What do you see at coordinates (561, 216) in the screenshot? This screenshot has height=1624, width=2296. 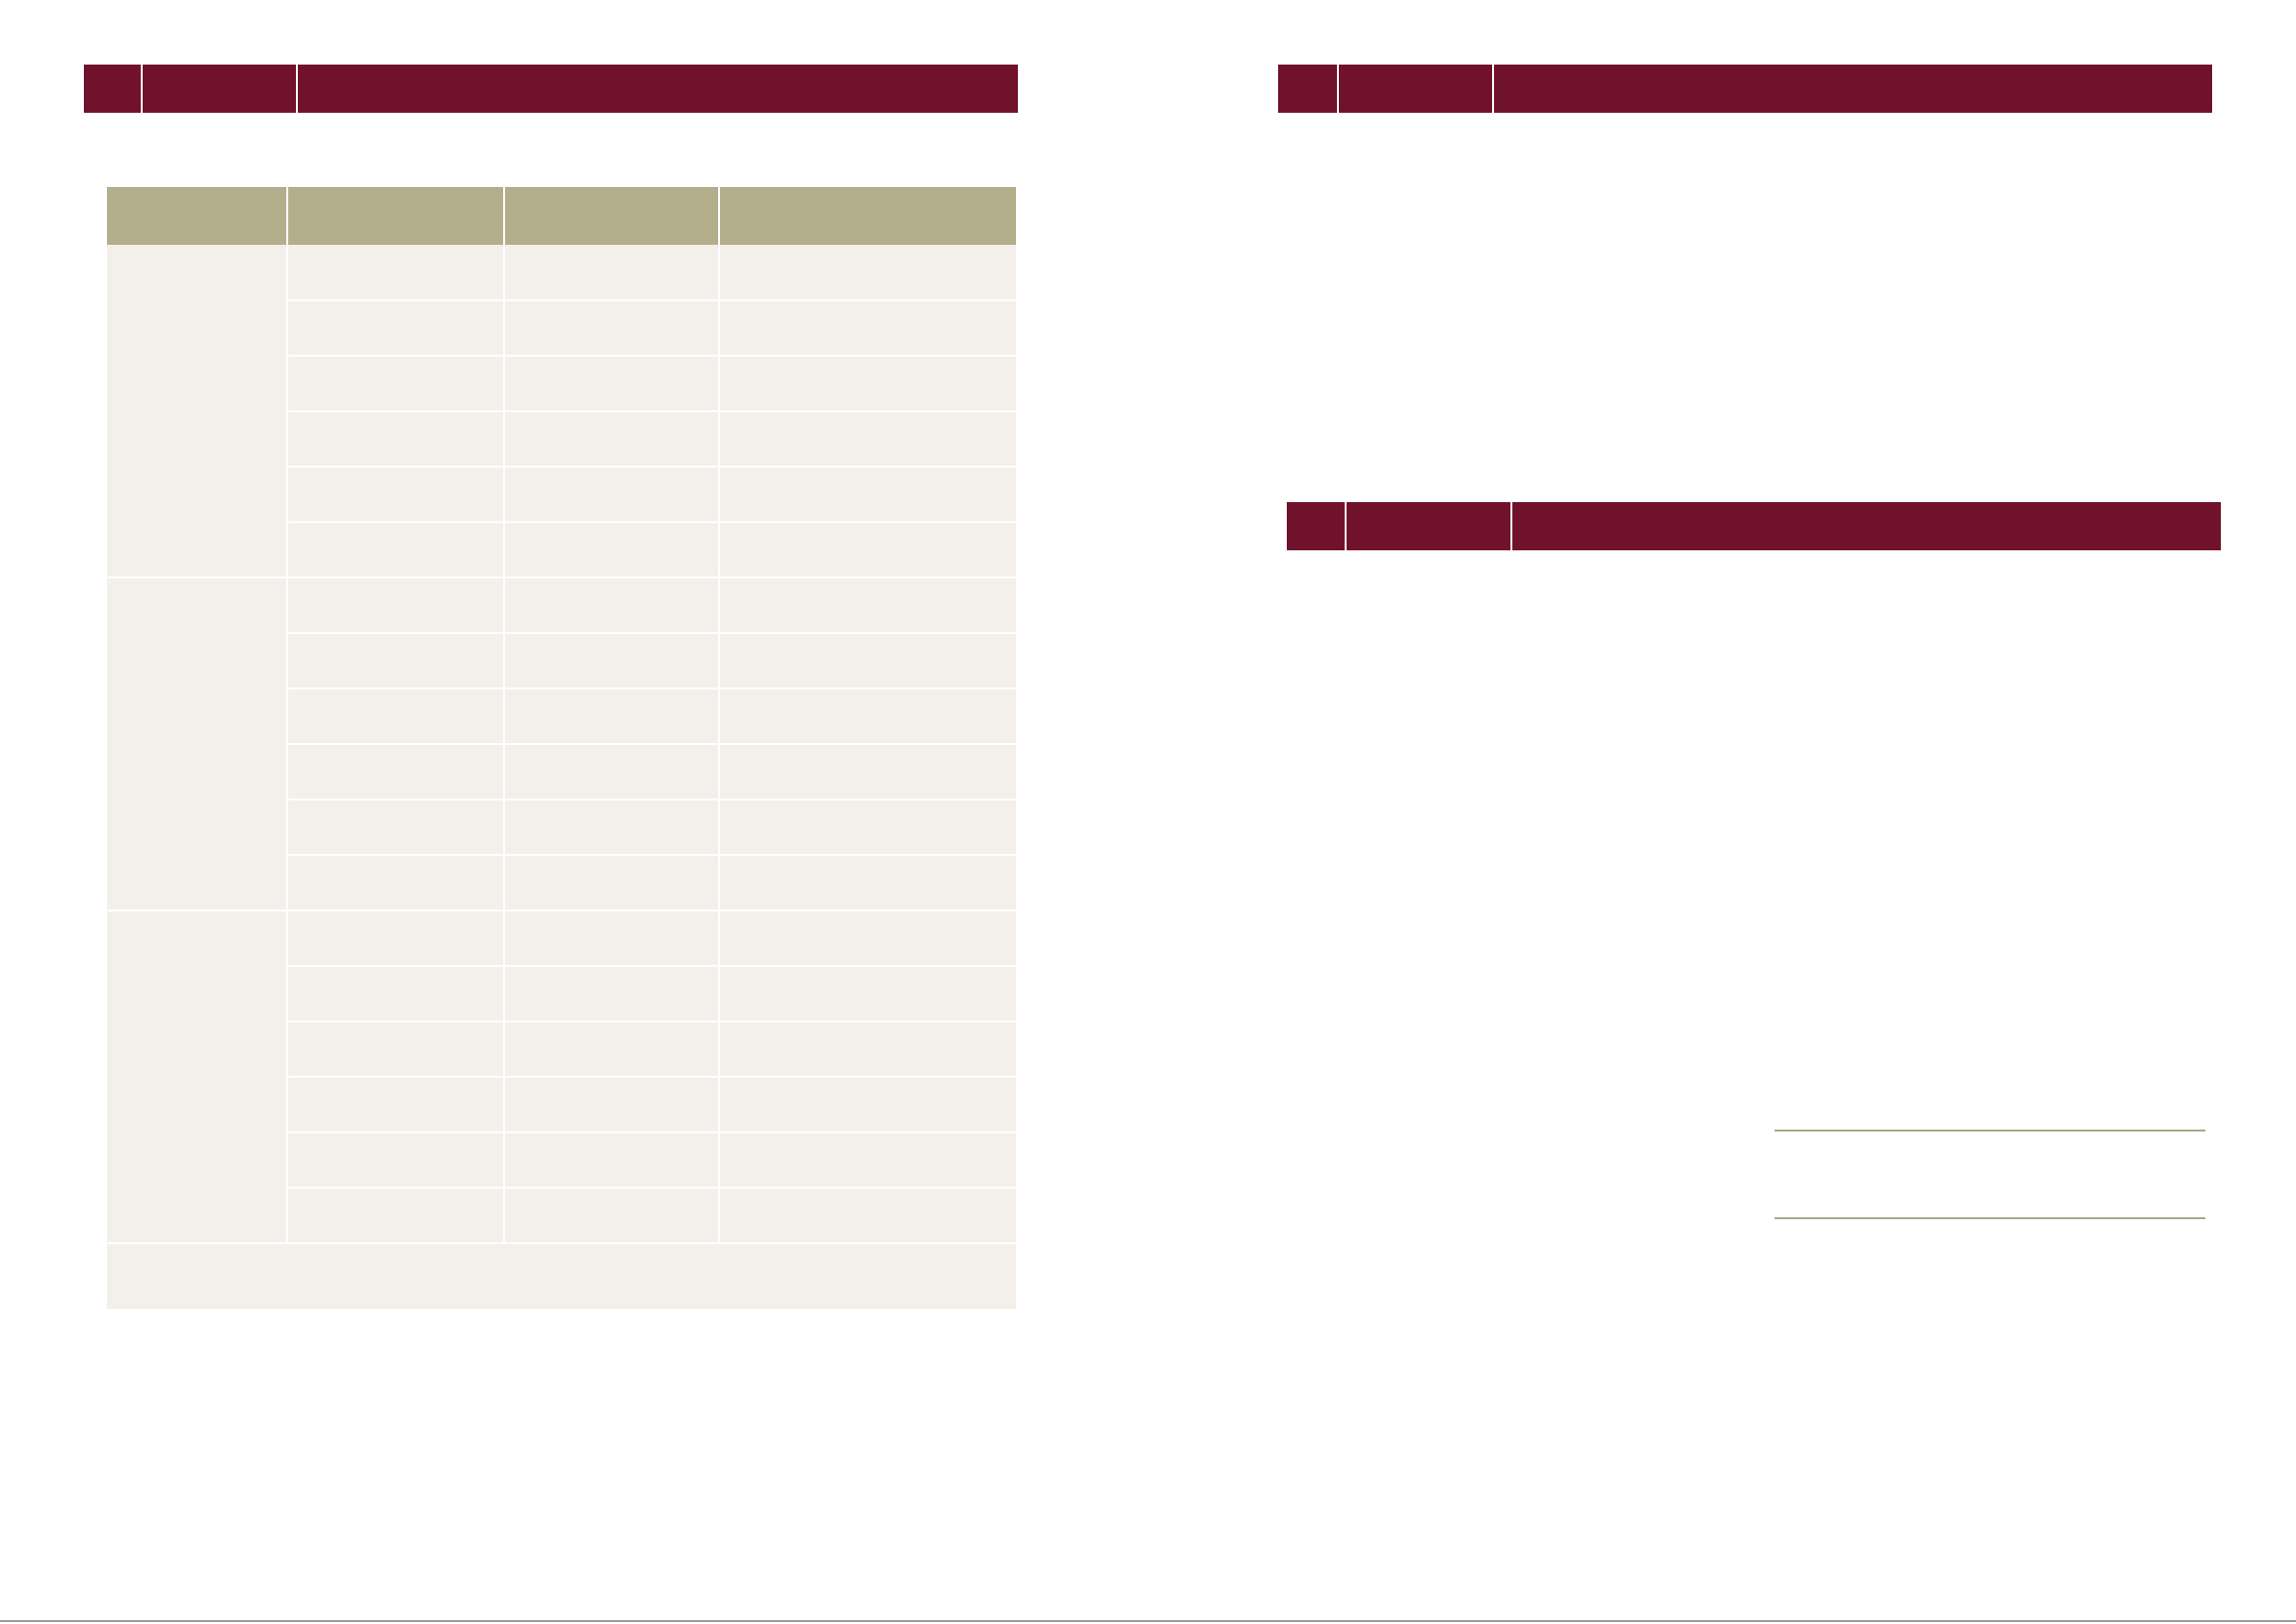 I see `table-header-row` at bounding box center [561, 216].